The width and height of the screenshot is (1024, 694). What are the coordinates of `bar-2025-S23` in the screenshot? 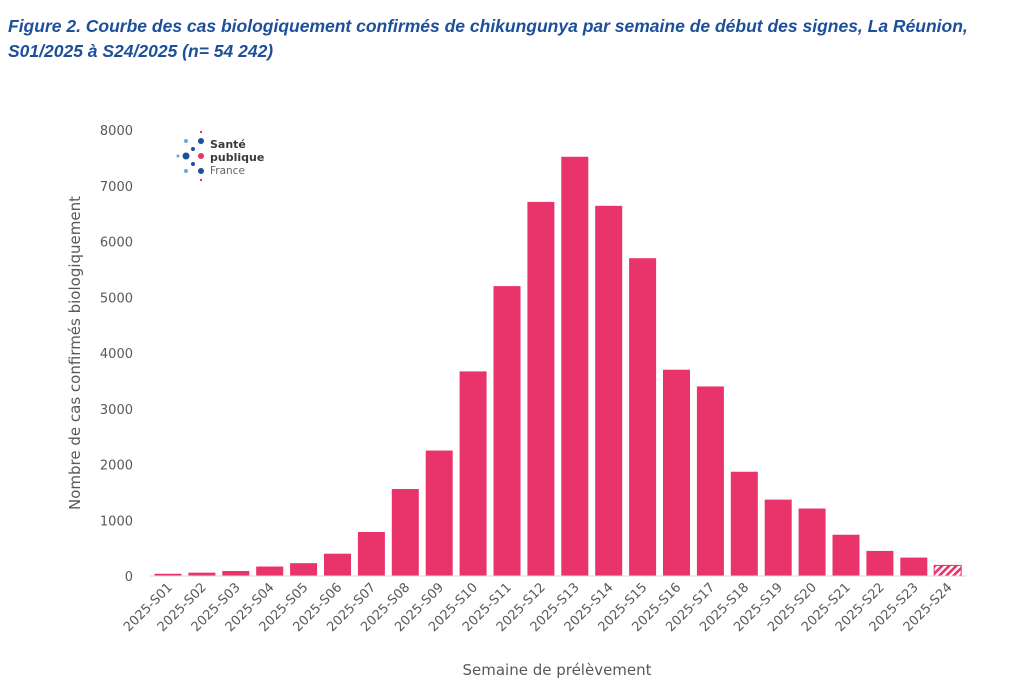 It's located at (914, 566).